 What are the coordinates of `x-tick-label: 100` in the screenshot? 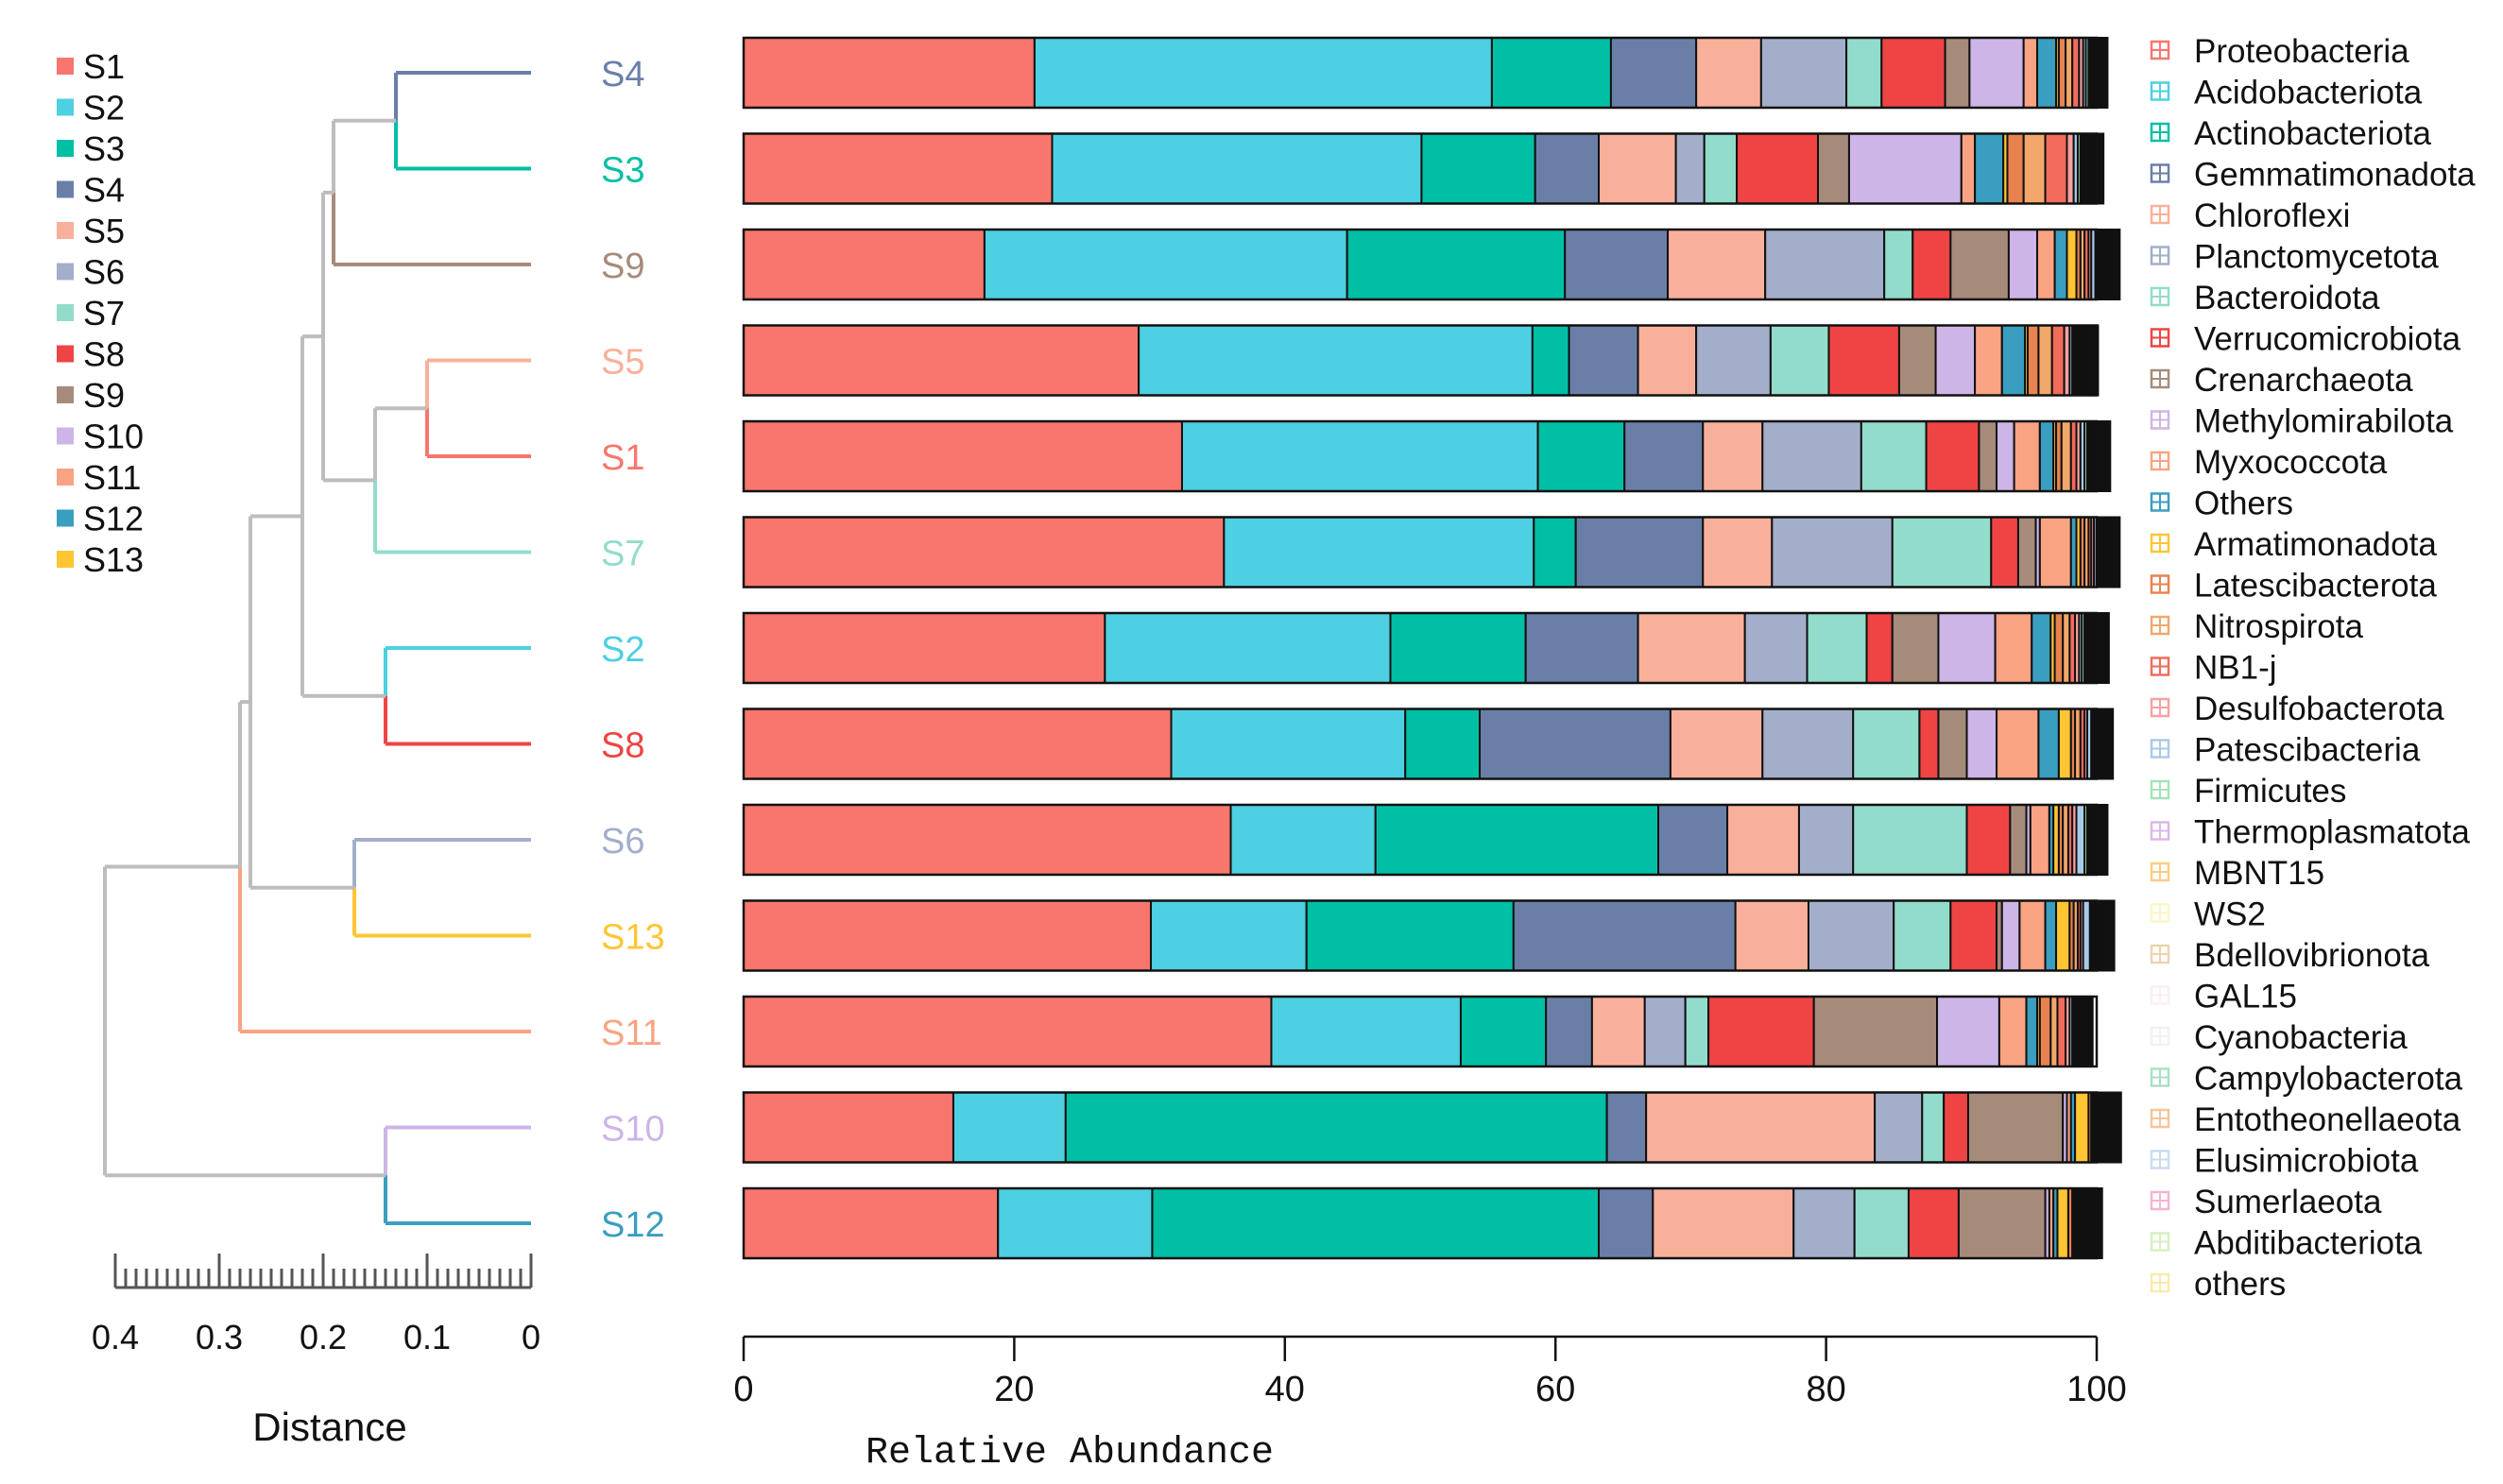 It's located at (2096, 1389).